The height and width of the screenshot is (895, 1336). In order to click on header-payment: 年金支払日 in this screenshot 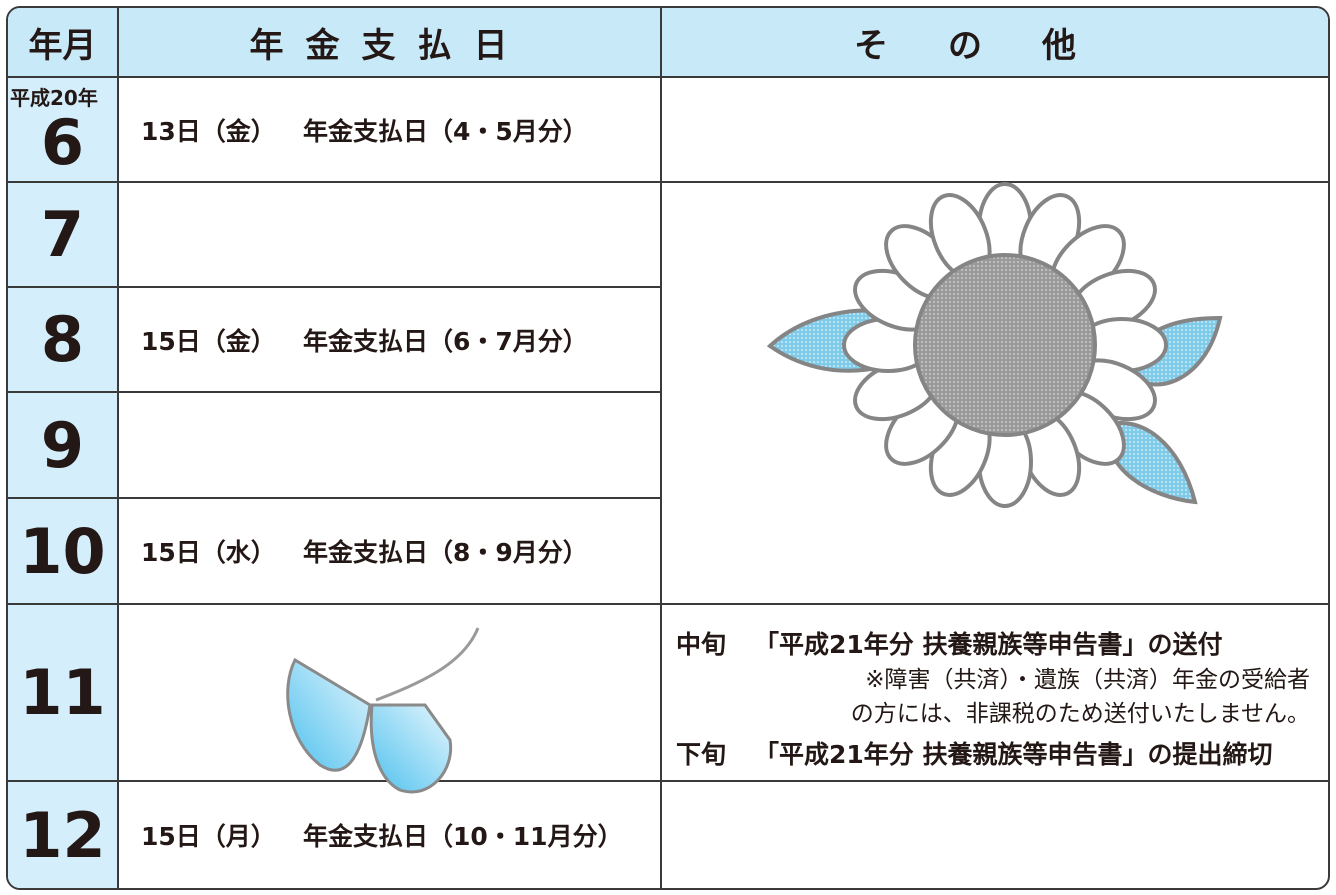, I will do `click(390, 43)`.